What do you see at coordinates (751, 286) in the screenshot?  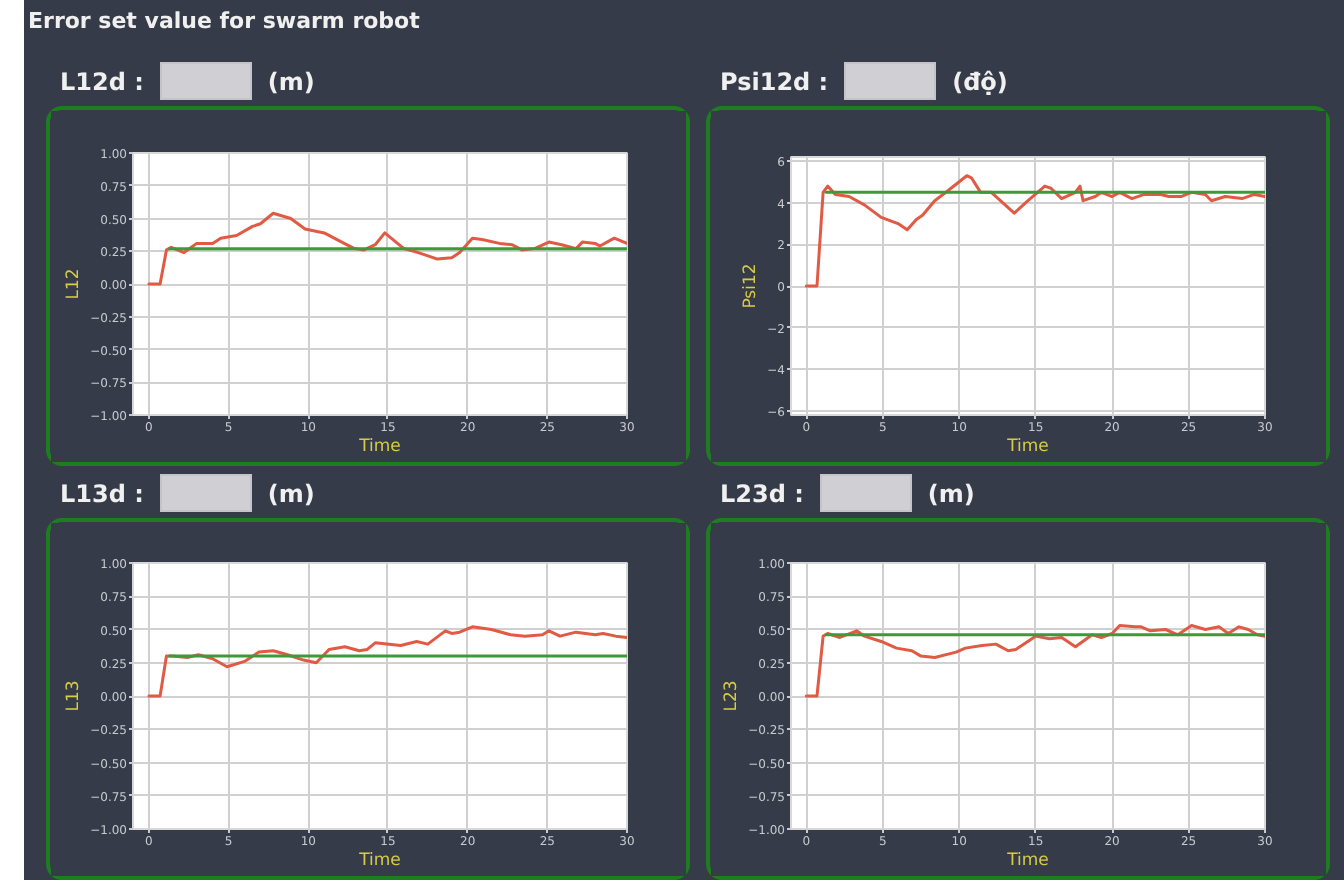 I see `y-axis-title: Psi12` at bounding box center [751, 286].